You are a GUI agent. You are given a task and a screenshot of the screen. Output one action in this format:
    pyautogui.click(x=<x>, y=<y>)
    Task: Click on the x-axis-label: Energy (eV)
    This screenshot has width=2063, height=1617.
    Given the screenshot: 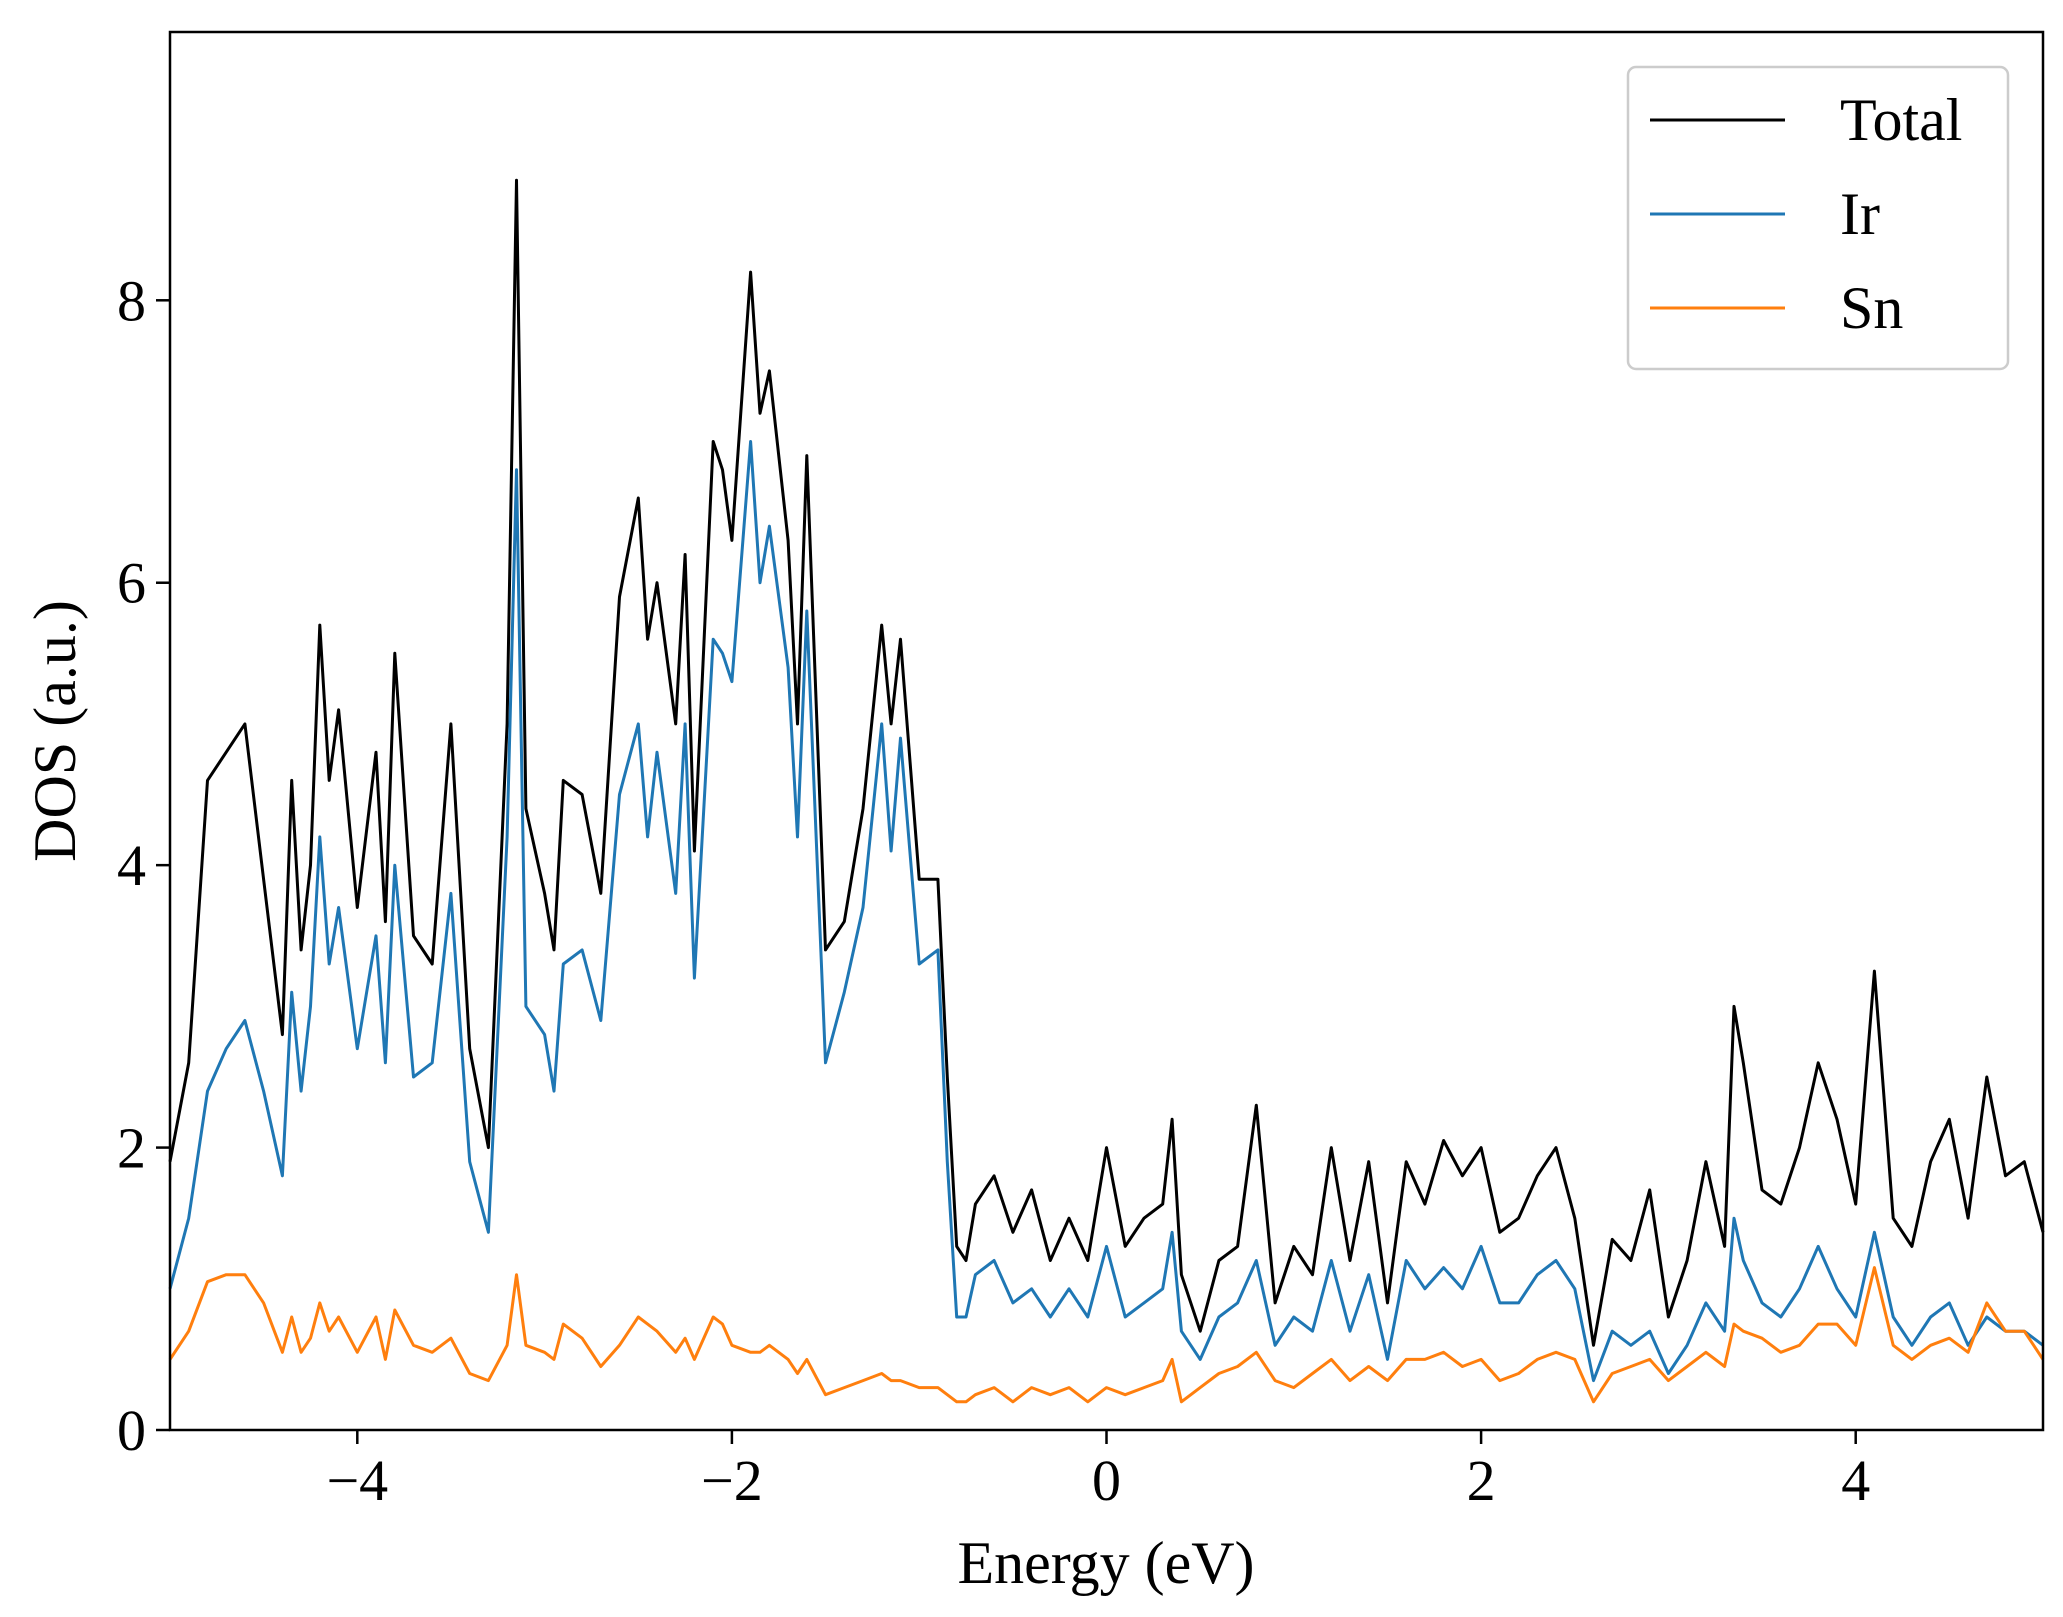 What is the action you would take?
    pyautogui.click(x=1105, y=1563)
    